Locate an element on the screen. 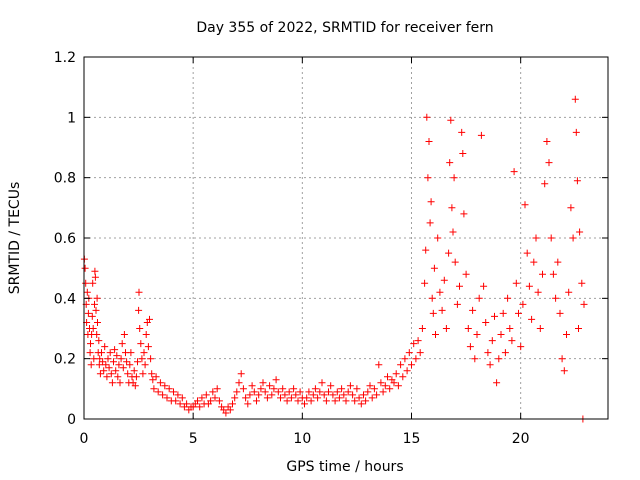  x-tick-label: 15 is located at coordinates (412, 439).